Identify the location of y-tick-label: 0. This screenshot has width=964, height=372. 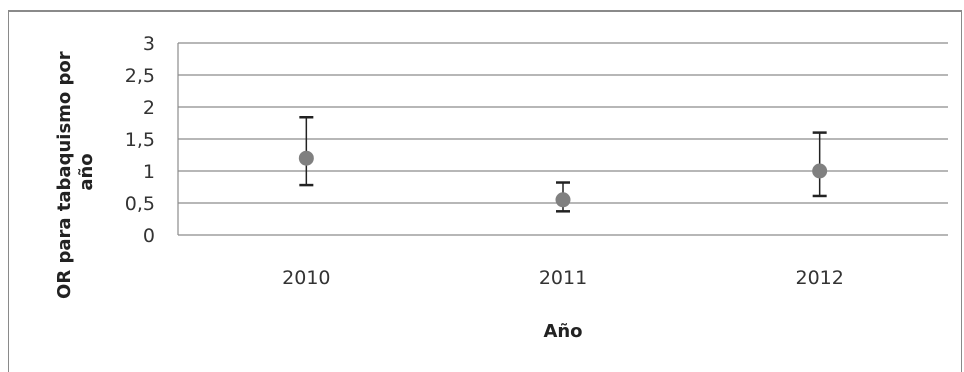
(149, 236).